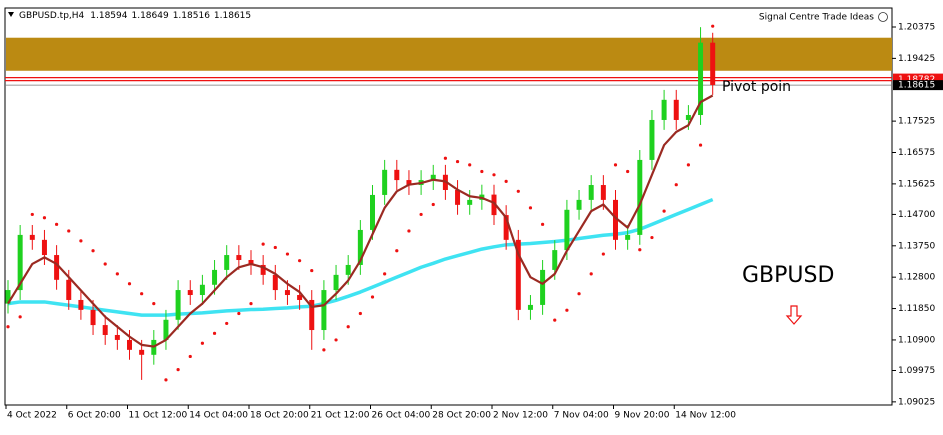 The width and height of the screenshot is (943, 435). I want to click on pivot-price-box, so click(918, 79).